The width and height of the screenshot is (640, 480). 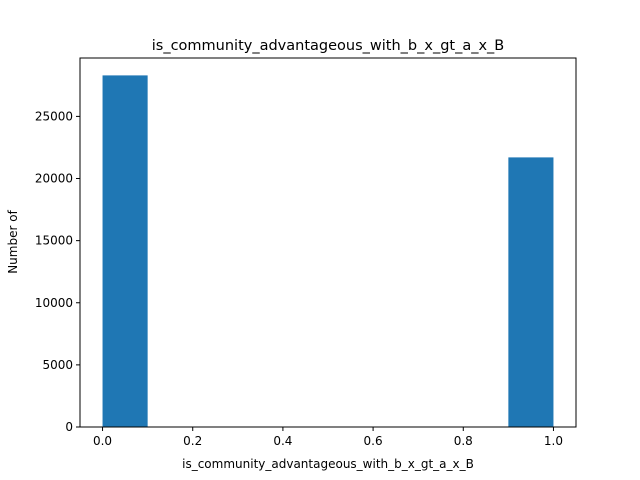 I want to click on y-axis-ticks: 0 5000 10000 15000 20000 25000, so click(x=57, y=271).